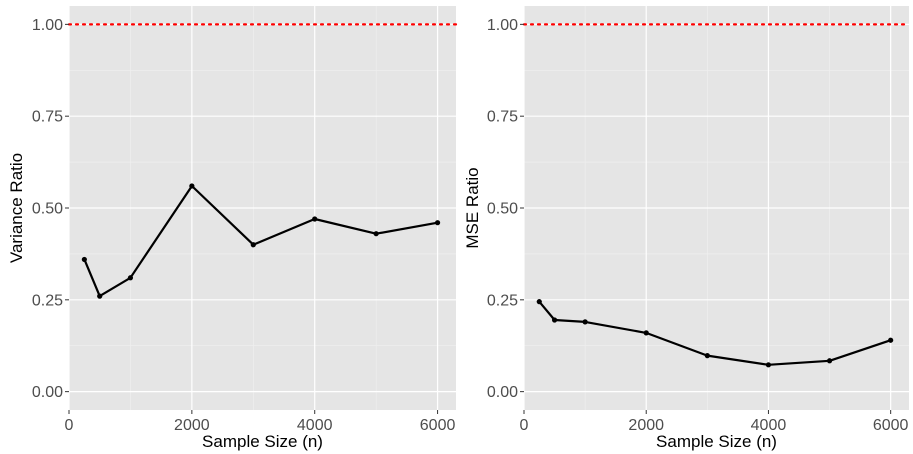 The width and height of the screenshot is (913, 454). What do you see at coordinates (472, 207) in the screenshot?
I see `y-axis-title: MSE Ratio` at bounding box center [472, 207].